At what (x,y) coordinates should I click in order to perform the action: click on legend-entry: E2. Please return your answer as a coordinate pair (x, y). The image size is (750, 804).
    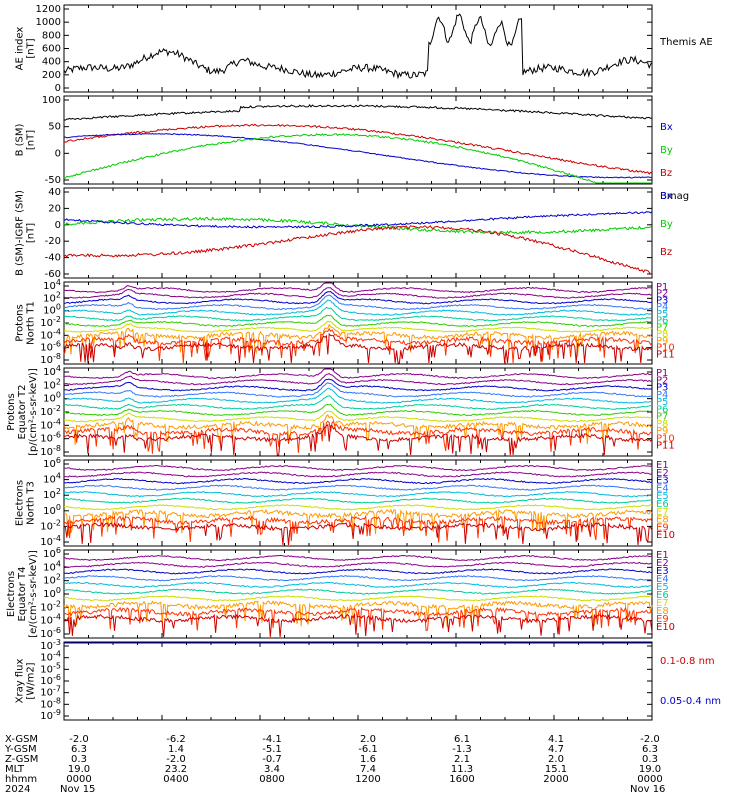
    Looking at the image, I should click on (662, 563).